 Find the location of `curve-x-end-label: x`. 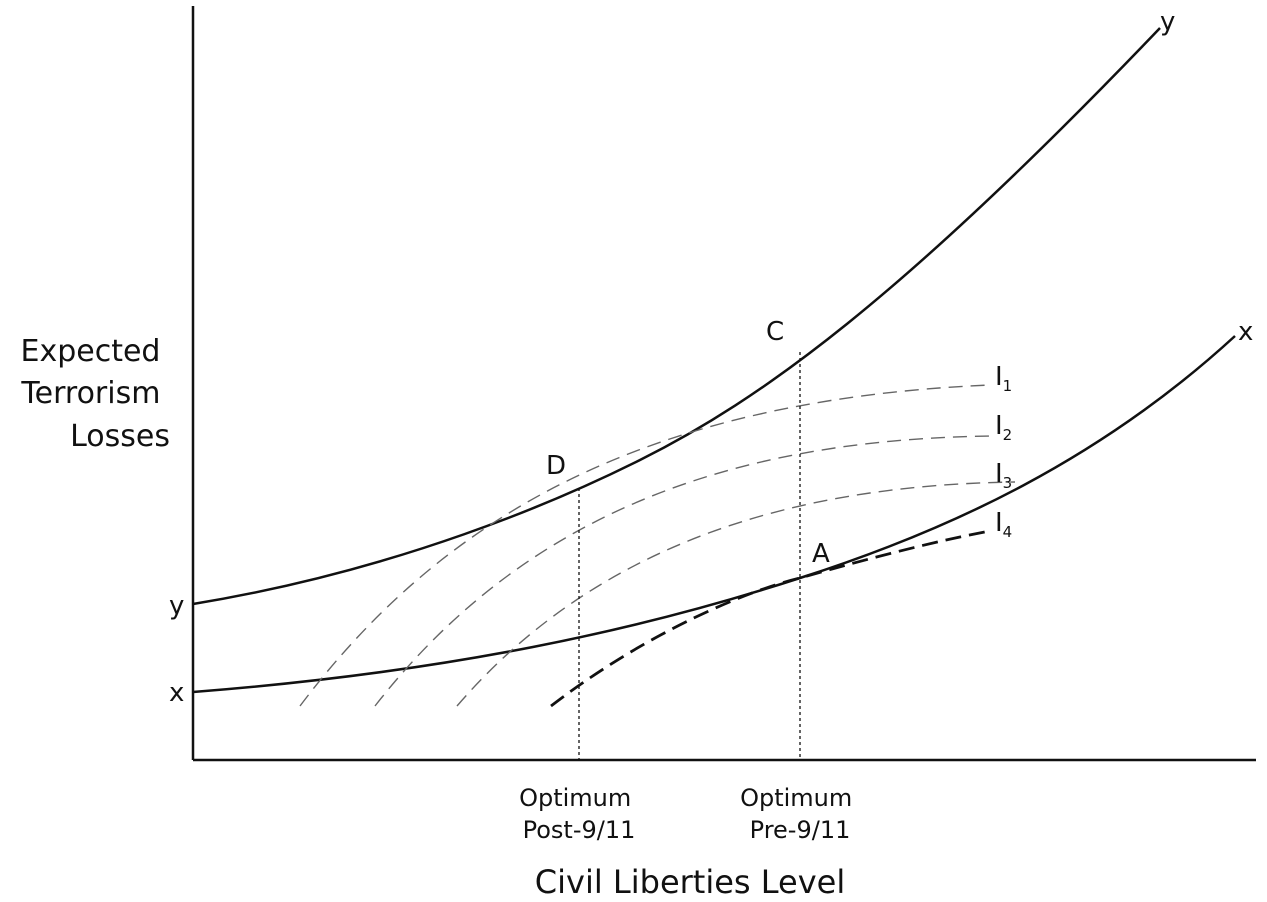

curve-x-end-label: x is located at coordinates (1245, 332).